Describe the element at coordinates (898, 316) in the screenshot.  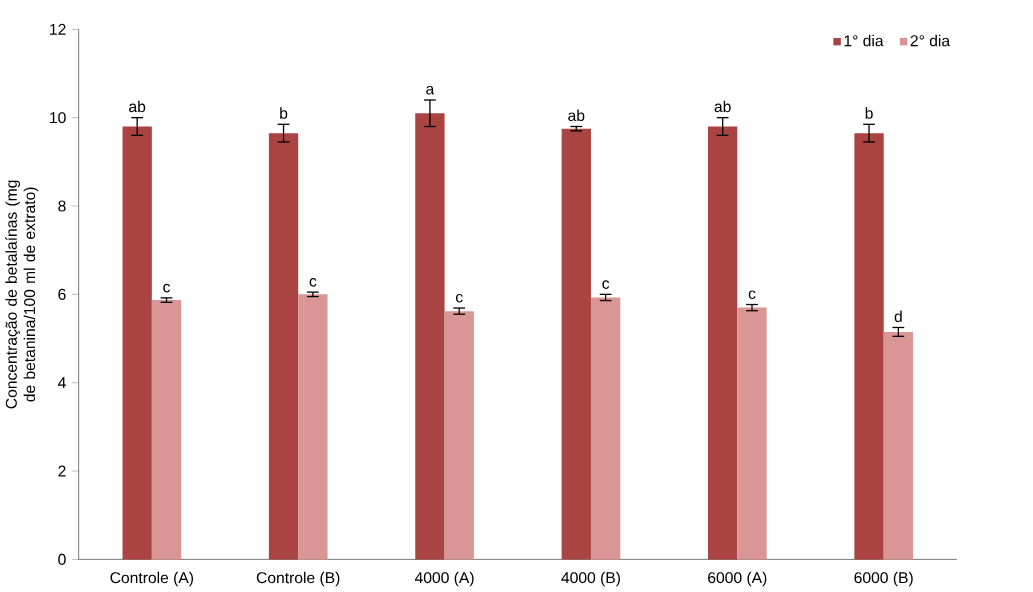
I see `annotation: d` at that location.